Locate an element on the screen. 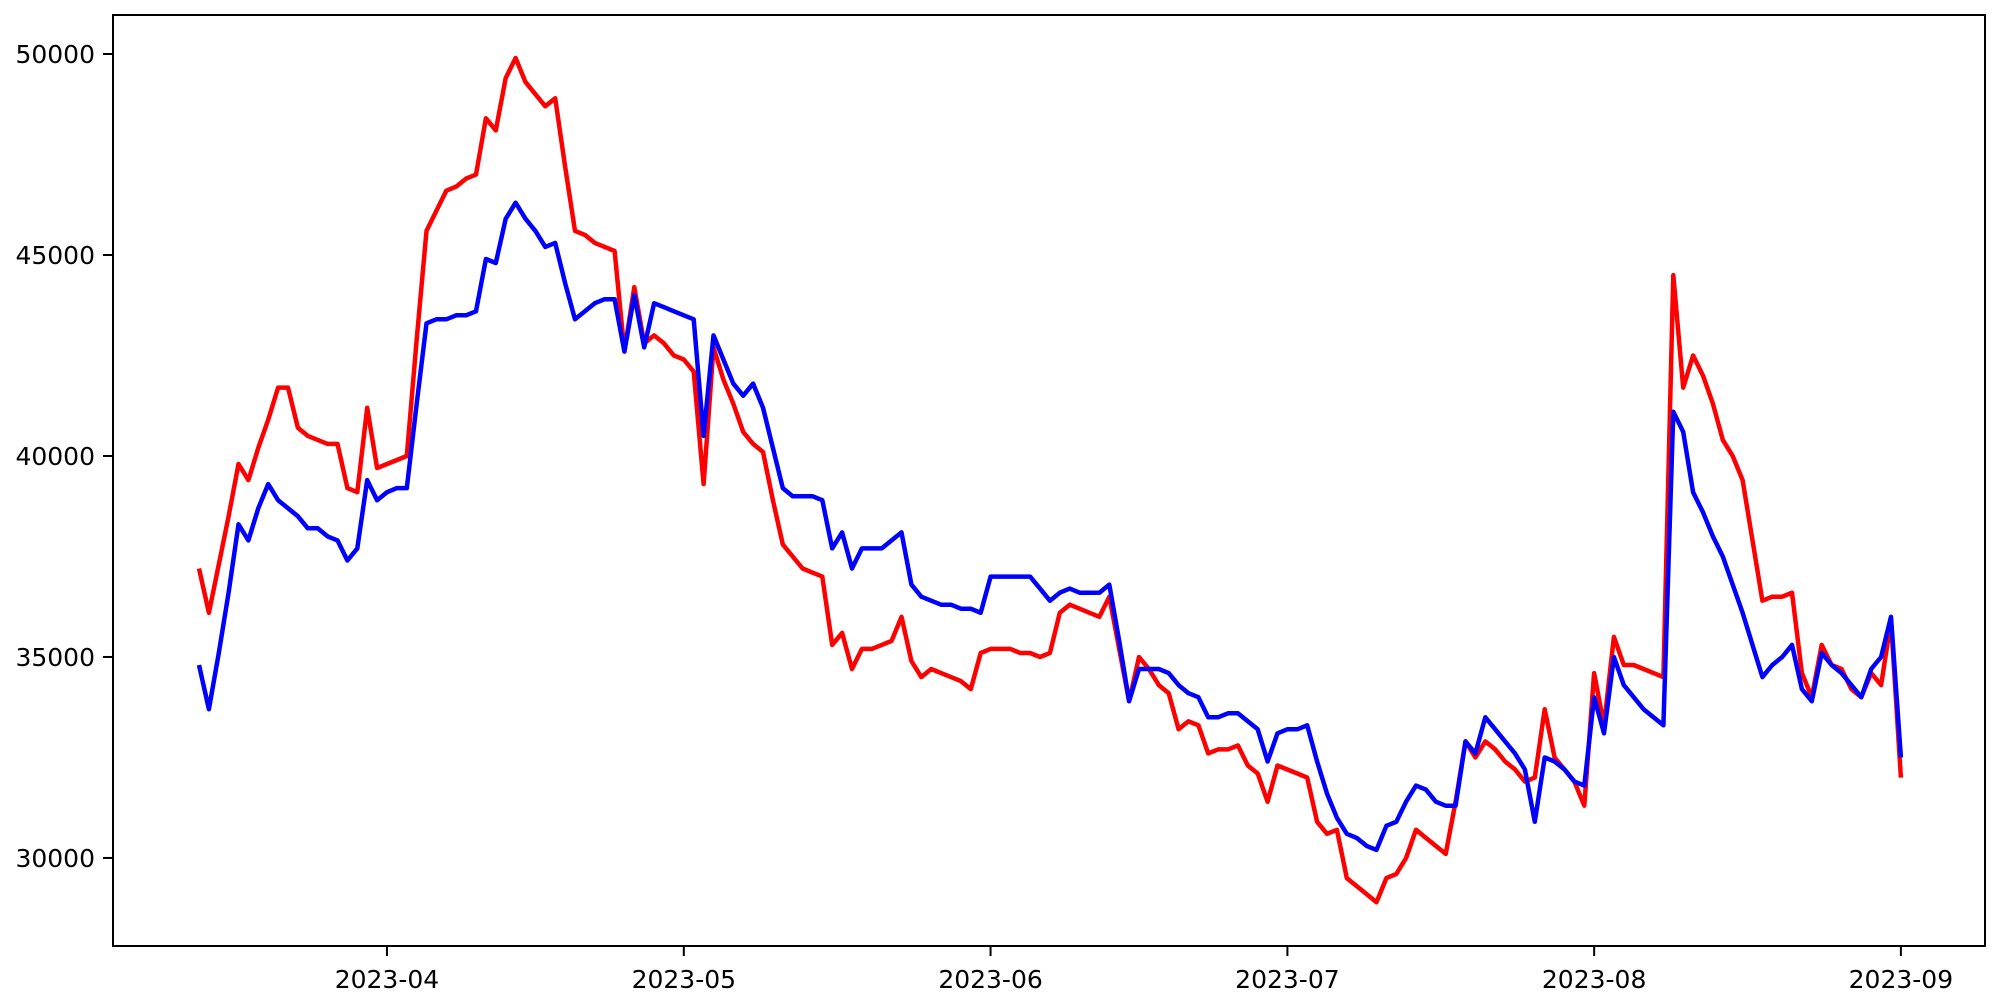 This screenshot has width=2000, height=1000. x-tick-label: 2023-07 is located at coordinates (1287, 979).